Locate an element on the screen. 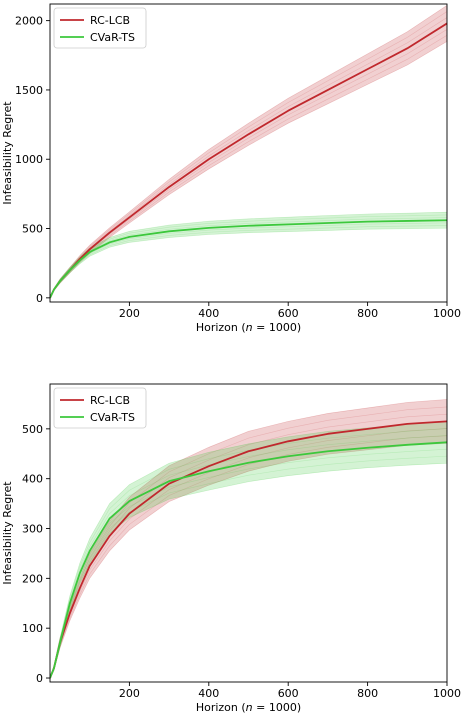  y-tick-label: 1000 is located at coordinates (29, 159).